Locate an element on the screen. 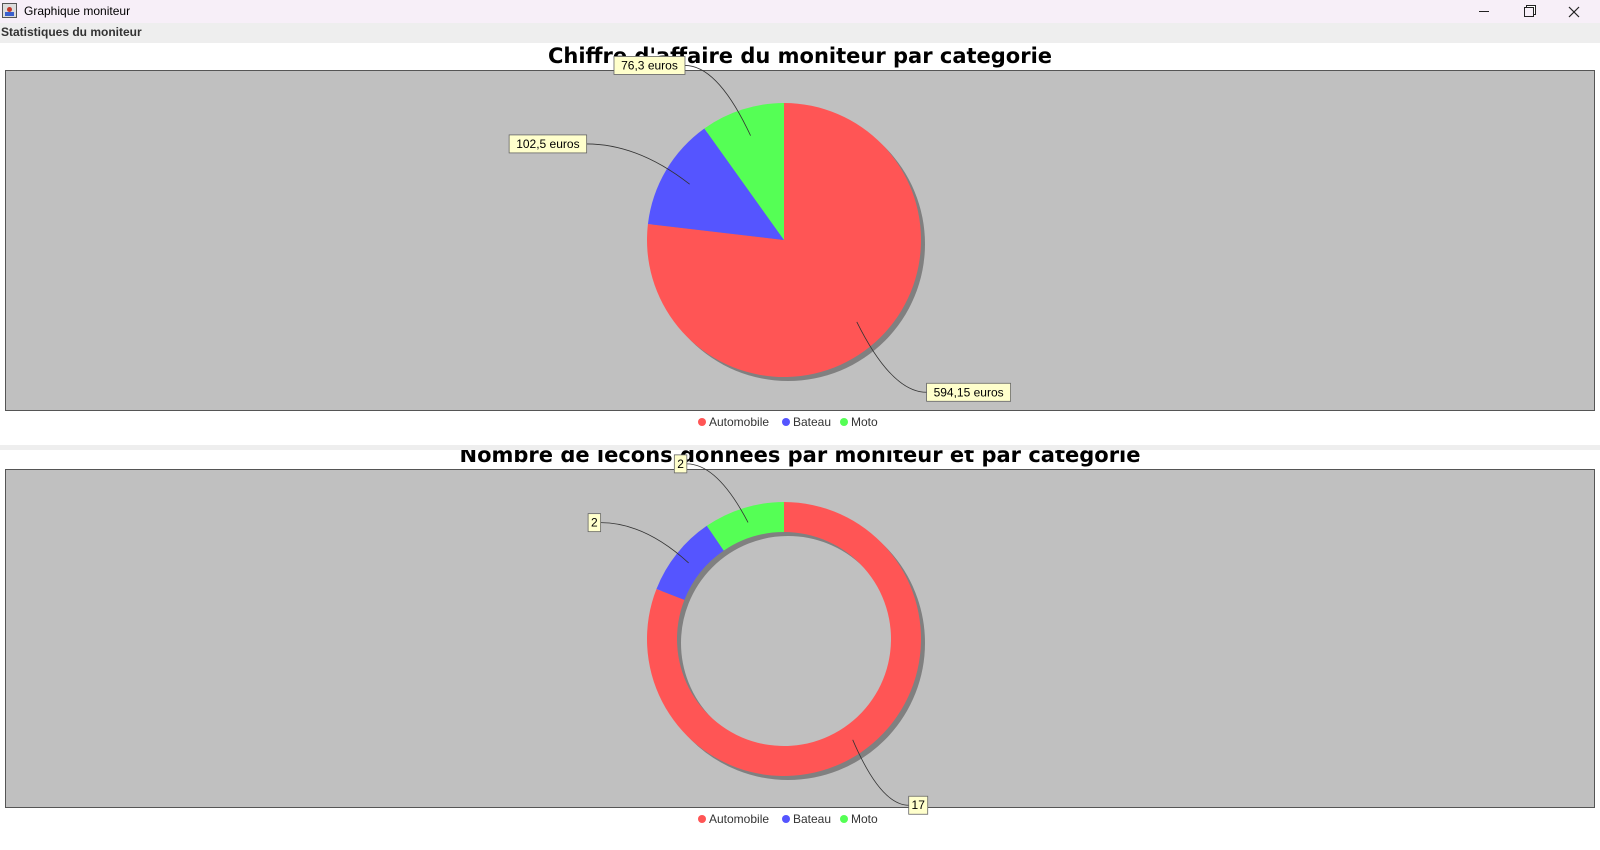 Image resolution: width=1600 pixels, height=850 pixels. slice-label-bateau: 102,5 euros is located at coordinates (599, 159).